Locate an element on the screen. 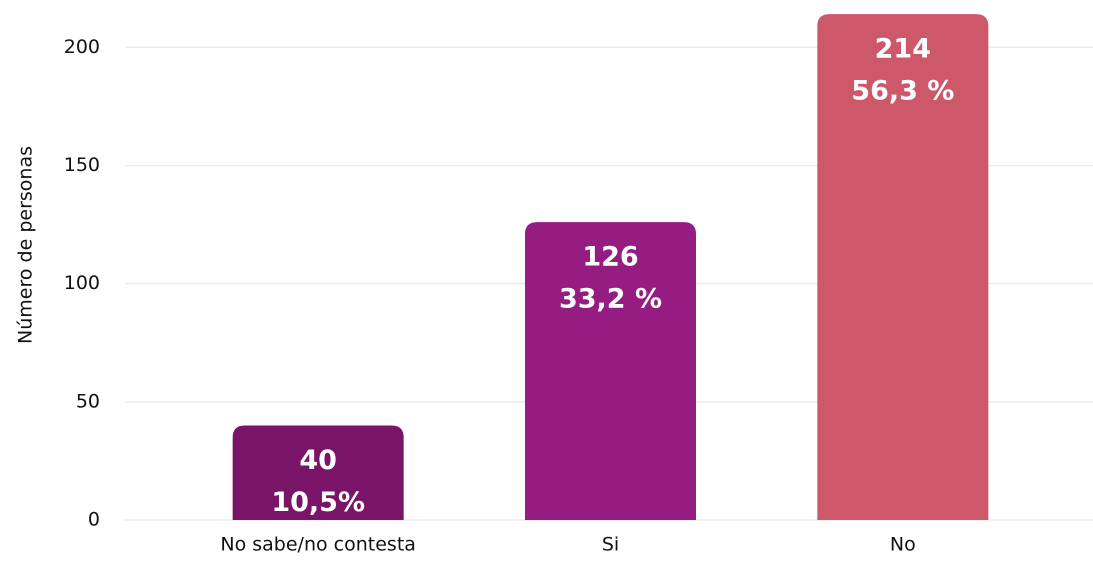  bar-value-label: 214 is located at coordinates (903, 49).